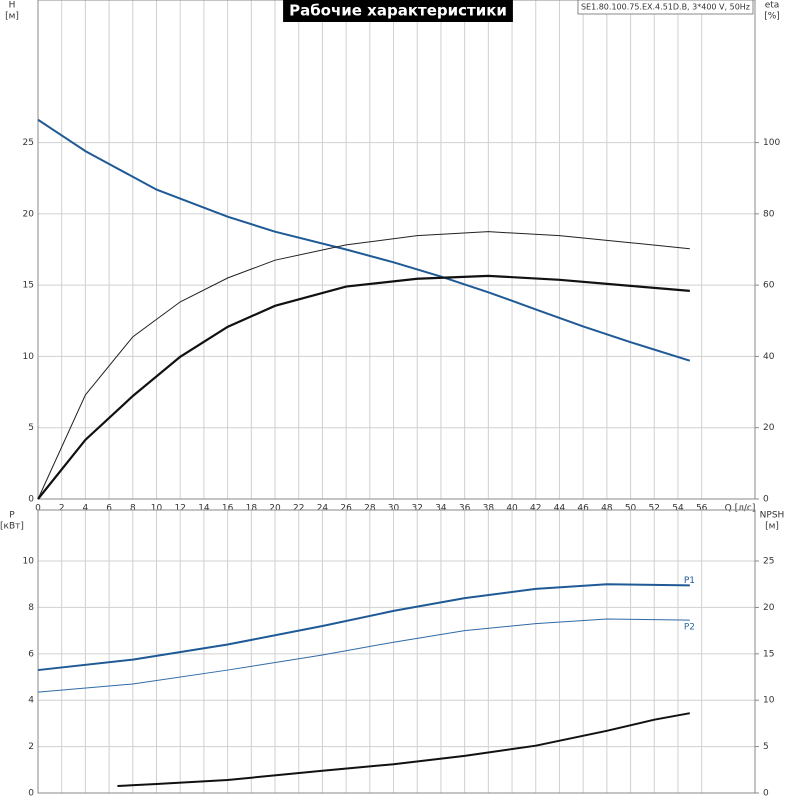 This screenshot has height=800, width=800. I want to click on x-tick-label: 10, so click(157, 509).